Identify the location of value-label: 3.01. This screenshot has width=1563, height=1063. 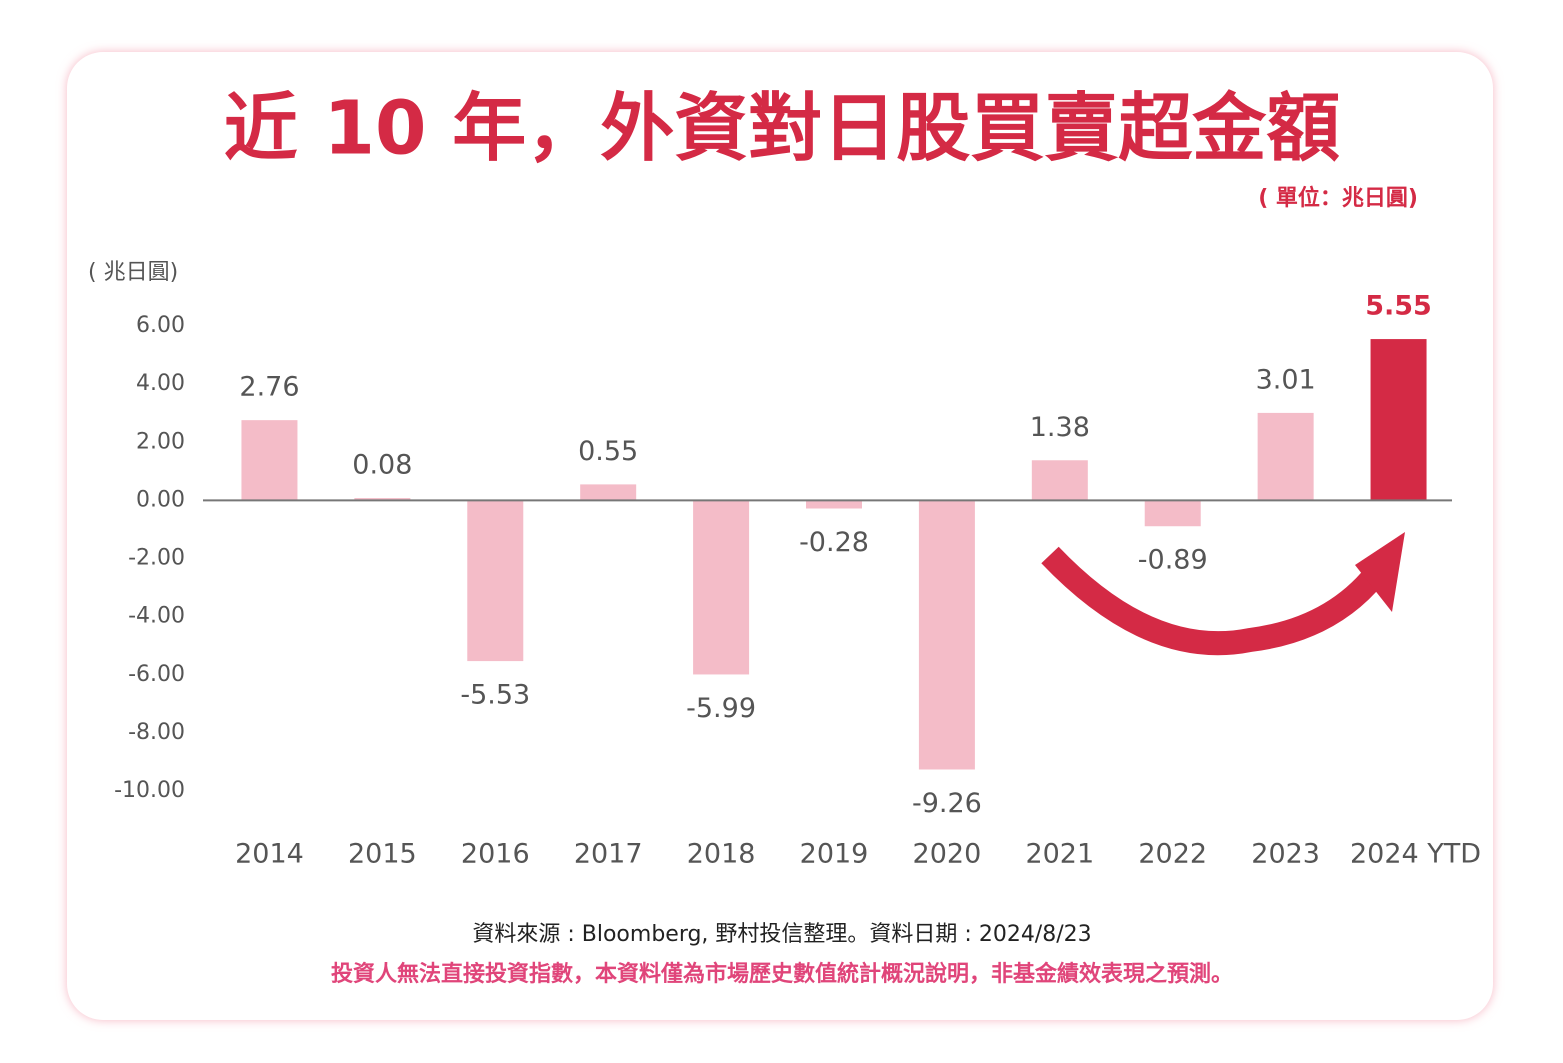
(1286, 379).